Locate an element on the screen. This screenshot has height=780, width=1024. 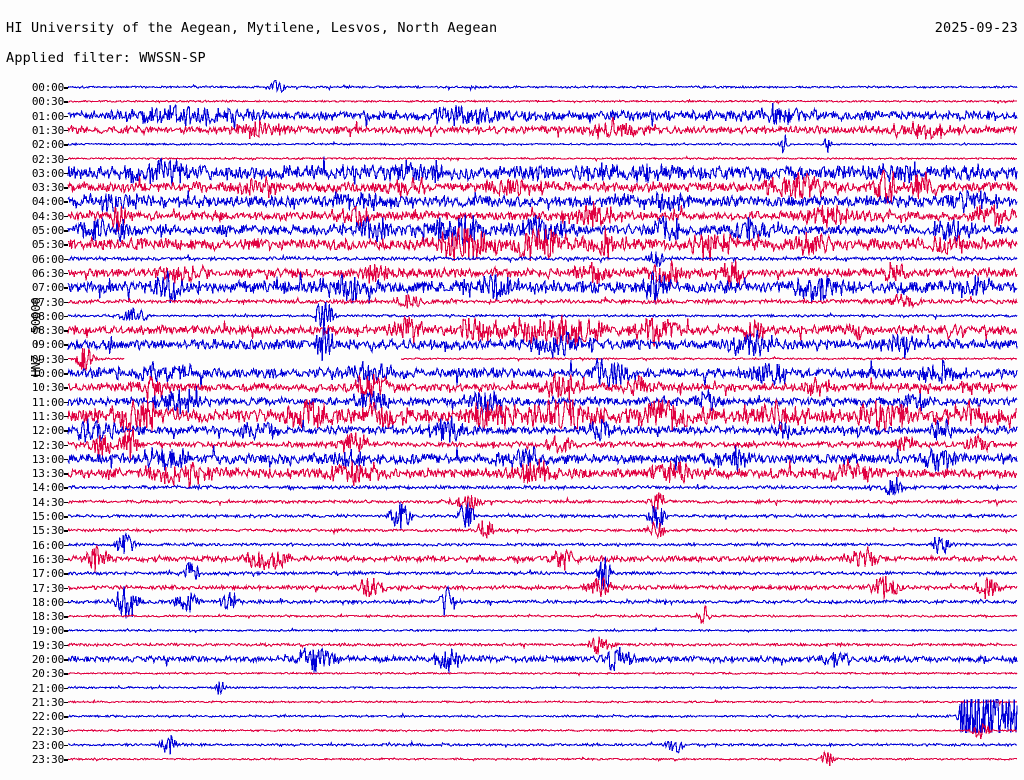
time-tick-label: 08:00 is located at coordinates (47, 316).